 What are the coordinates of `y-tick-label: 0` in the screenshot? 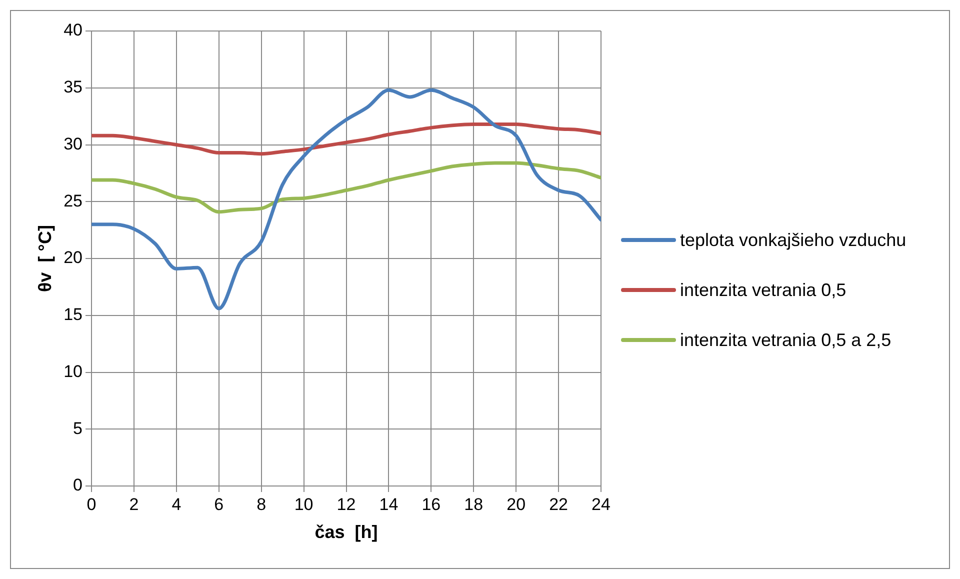 It's located at (78, 485).